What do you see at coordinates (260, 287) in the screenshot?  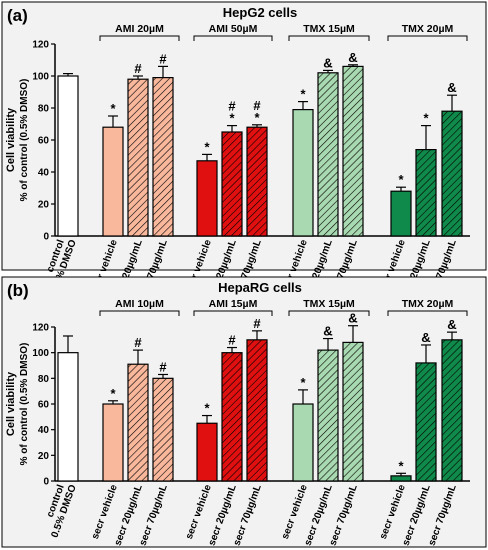 I see `chart-title: HepaRG cells` at bounding box center [260, 287].